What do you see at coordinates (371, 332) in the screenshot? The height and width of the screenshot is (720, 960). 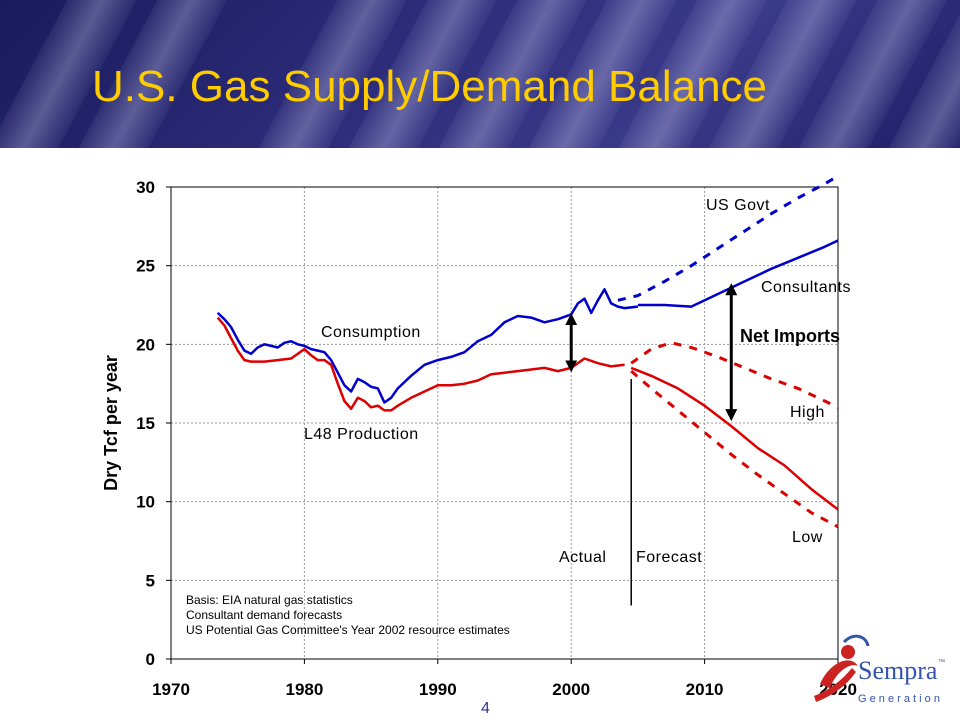 I see `consumption-label: Consumption` at bounding box center [371, 332].